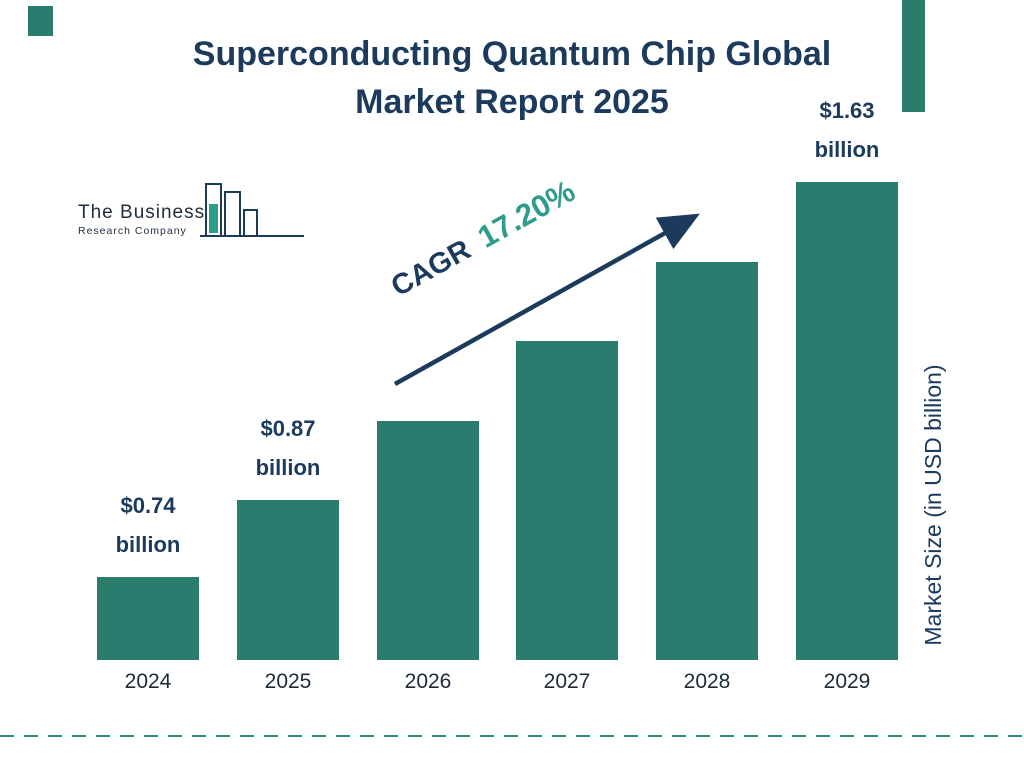  What do you see at coordinates (288, 580) in the screenshot?
I see `bar-2025` at bounding box center [288, 580].